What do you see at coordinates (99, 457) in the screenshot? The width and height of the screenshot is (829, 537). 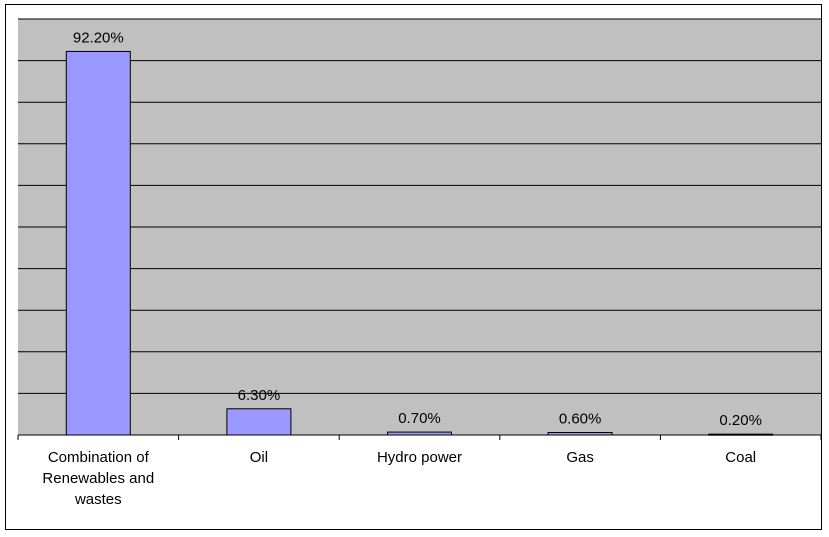 I see `category-label-0-line-0: Combination of` at bounding box center [99, 457].